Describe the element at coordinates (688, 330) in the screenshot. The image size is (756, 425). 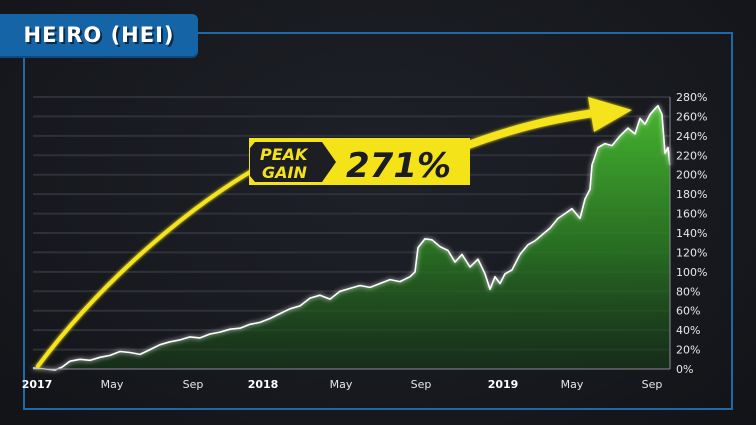
I see `y-tick-label: 40%` at that location.